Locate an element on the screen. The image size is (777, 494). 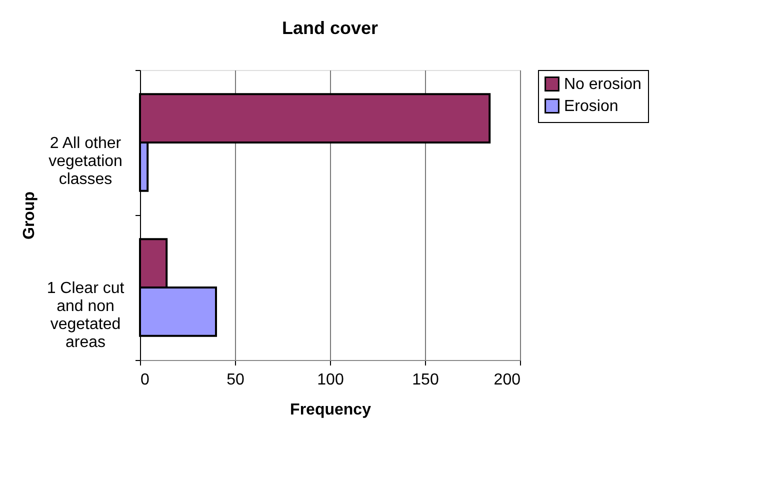
y-axis-title: Group is located at coordinates (29, 215).